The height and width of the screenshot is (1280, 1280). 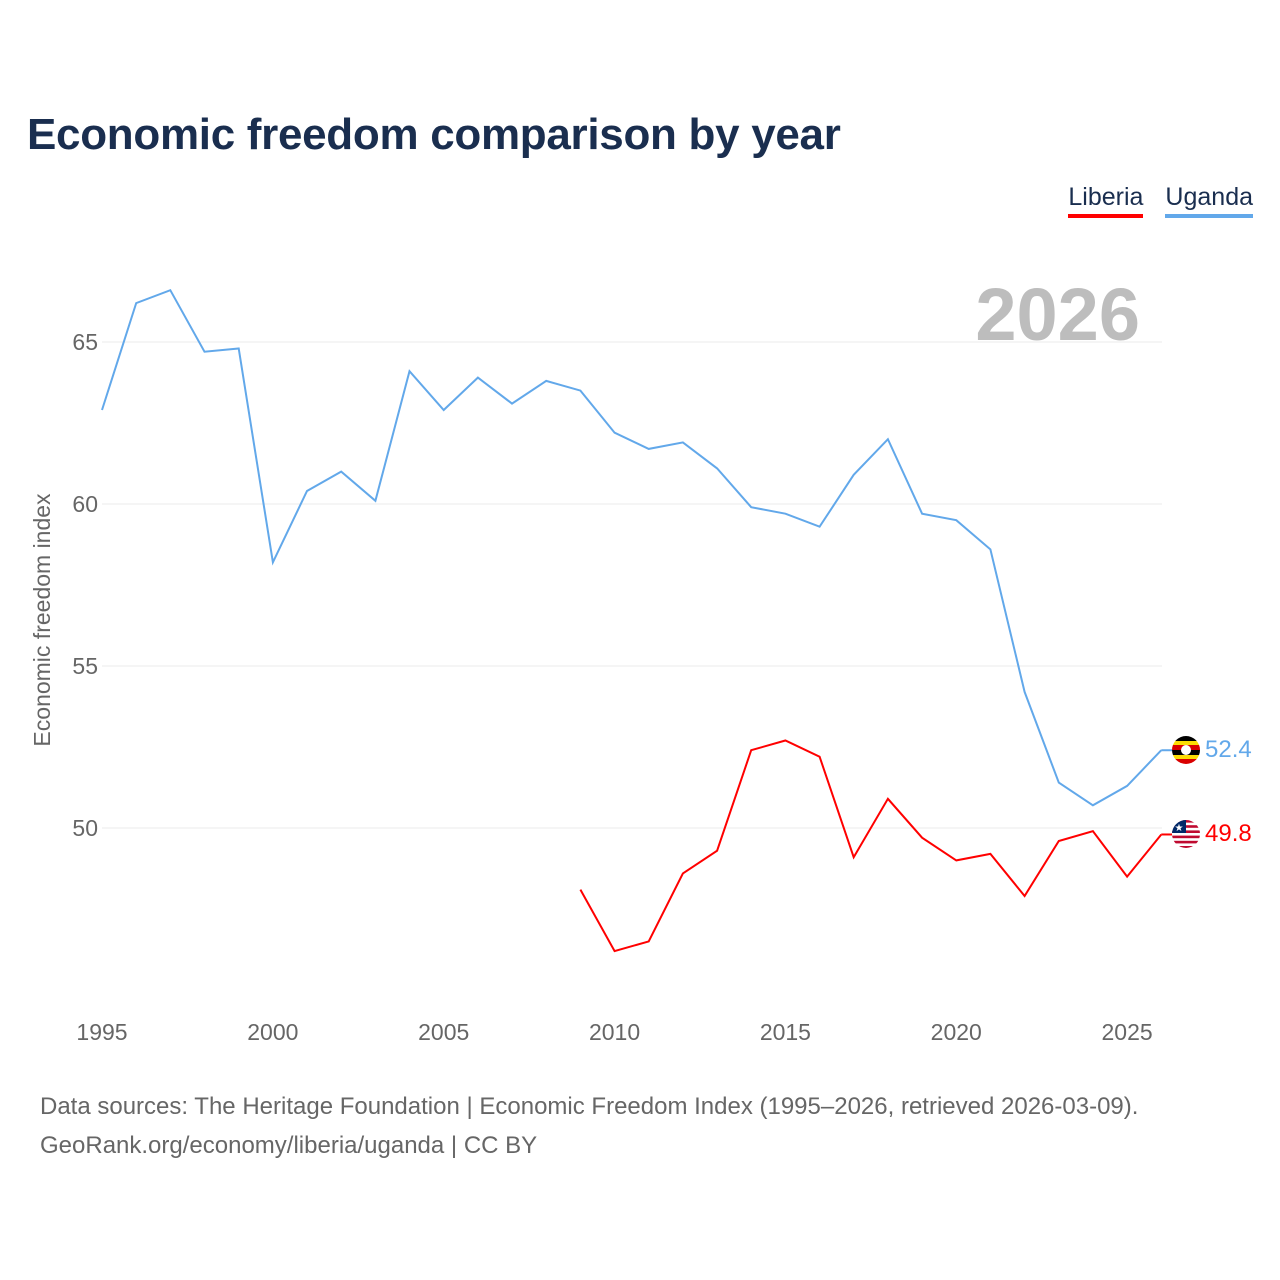 What do you see at coordinates (1186, 834) in the screenshot?
I see `liberia-flag-icon: ★` at bounding box center [1186, 834].